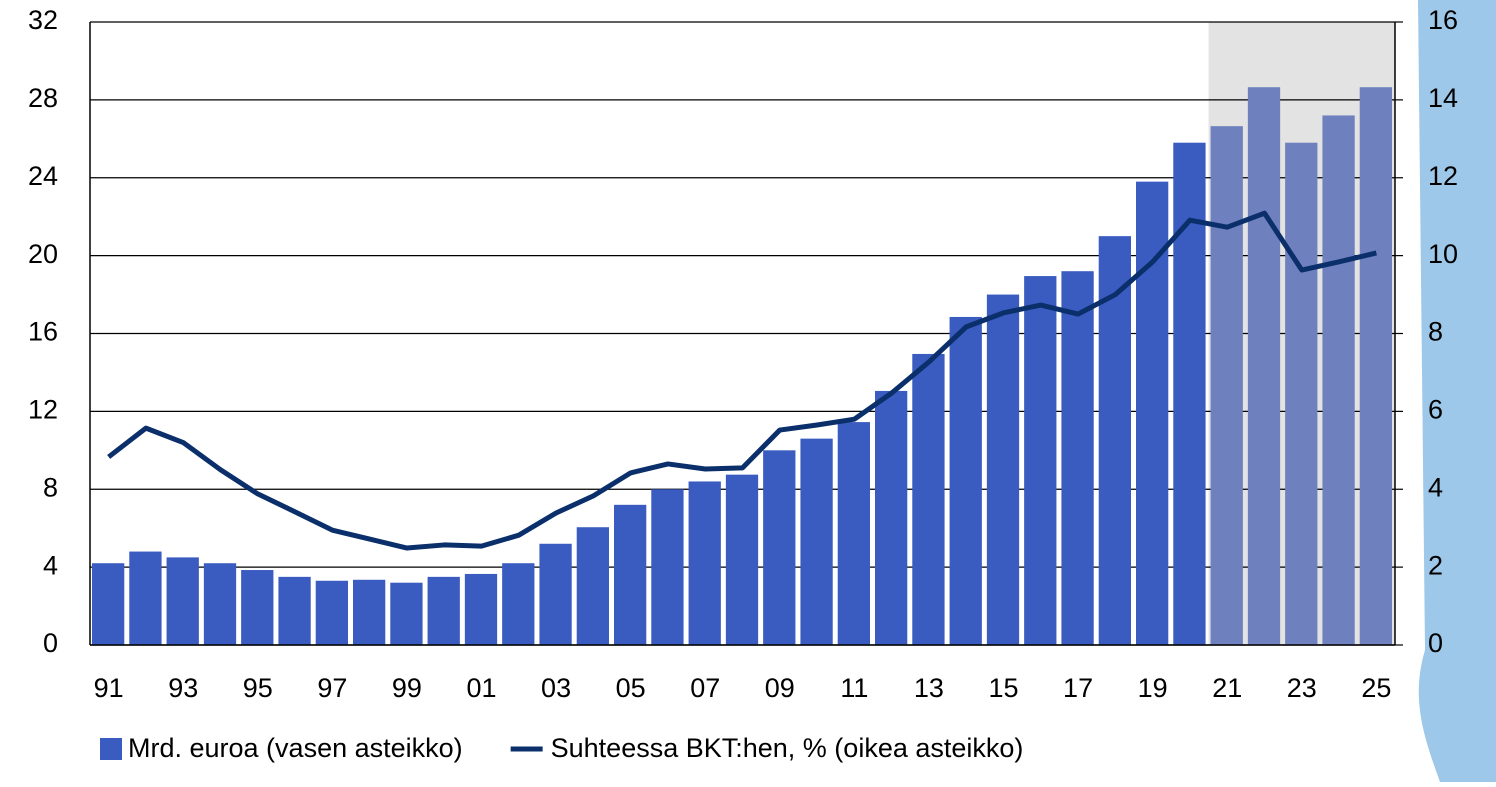 Image resolution: width=1496 pixels, height=787 pixels. What do you see at coordinates (332, 688) in the screenshot?
I see `x-tick-label: 97` at bounding box center [332, 688].